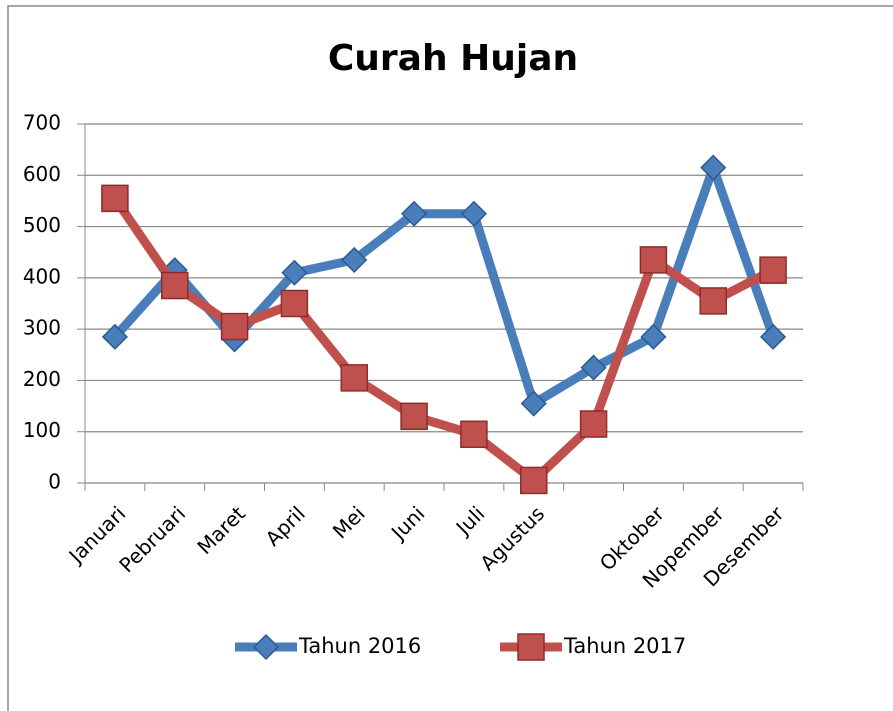 The width and height of the screenshot is (893, 711). I want to click on y-tick-label: 500, so click(42, 225).